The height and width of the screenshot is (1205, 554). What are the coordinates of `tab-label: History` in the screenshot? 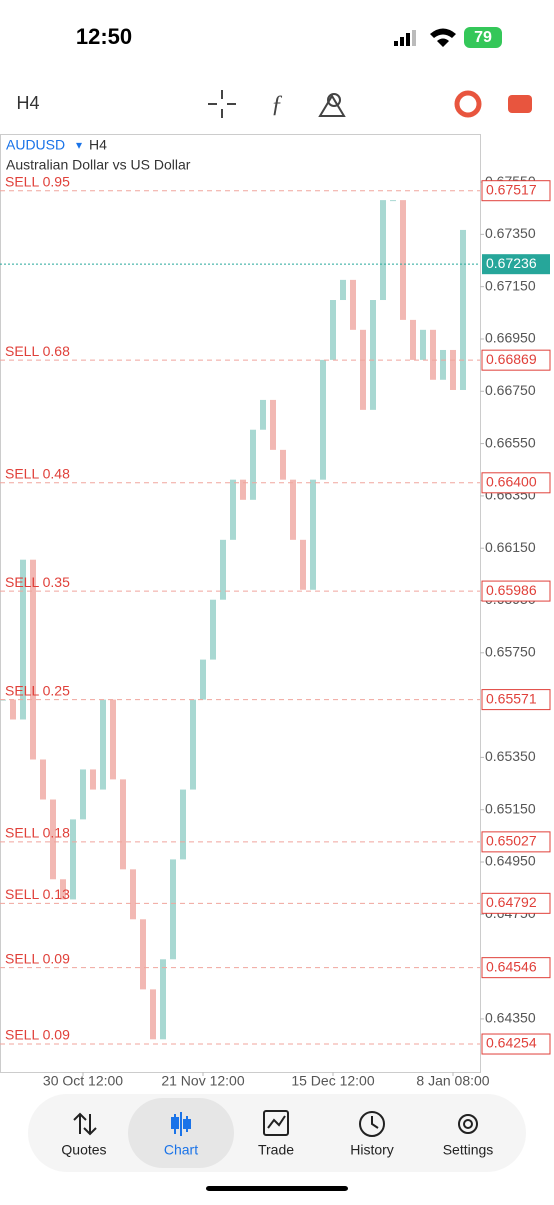 It's located at (372, 1150).